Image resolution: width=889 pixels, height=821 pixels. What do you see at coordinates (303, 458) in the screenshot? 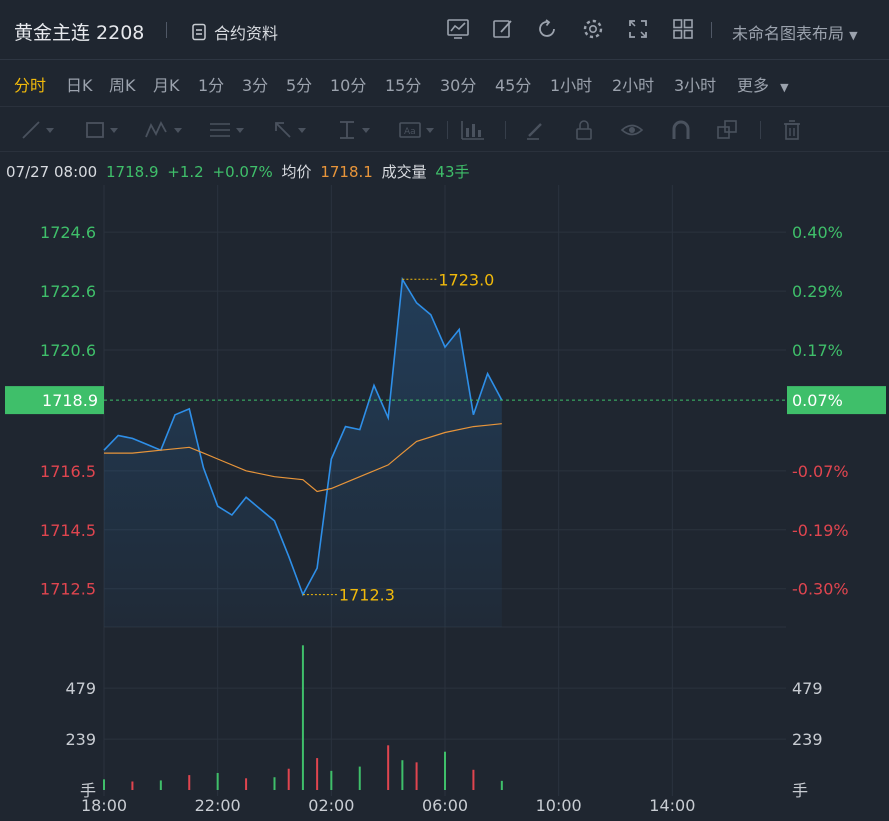
I see `average-price-line` at bounding box center [303, 458].